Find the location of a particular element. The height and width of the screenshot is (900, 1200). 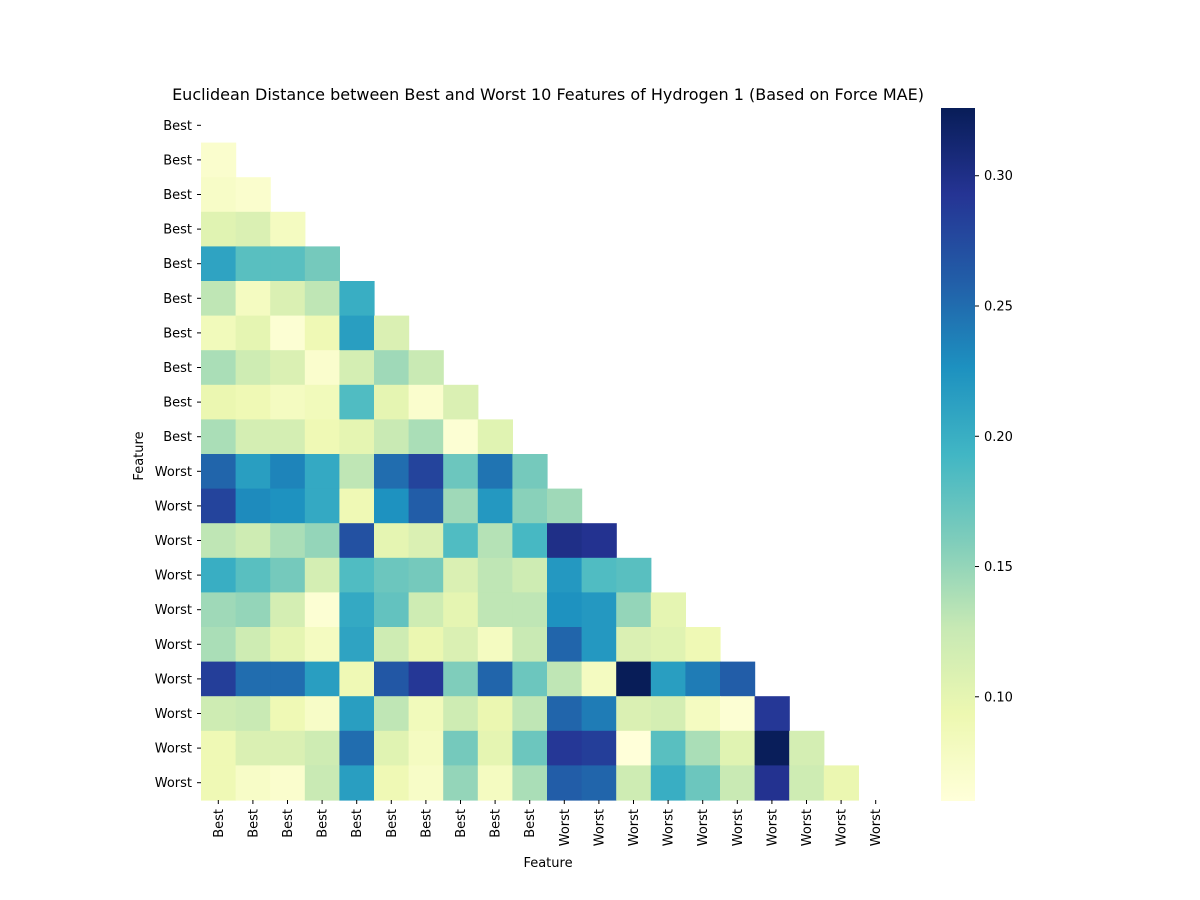

y-axis-label: Feature is located at coordinates (139, 455).